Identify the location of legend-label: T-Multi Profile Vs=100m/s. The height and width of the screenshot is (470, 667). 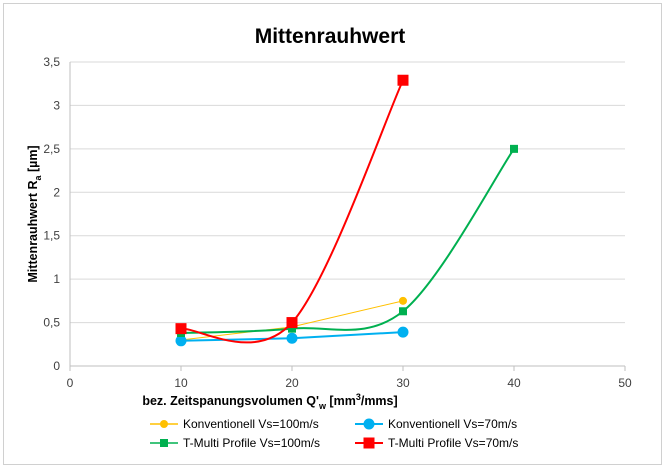
(251, 443).